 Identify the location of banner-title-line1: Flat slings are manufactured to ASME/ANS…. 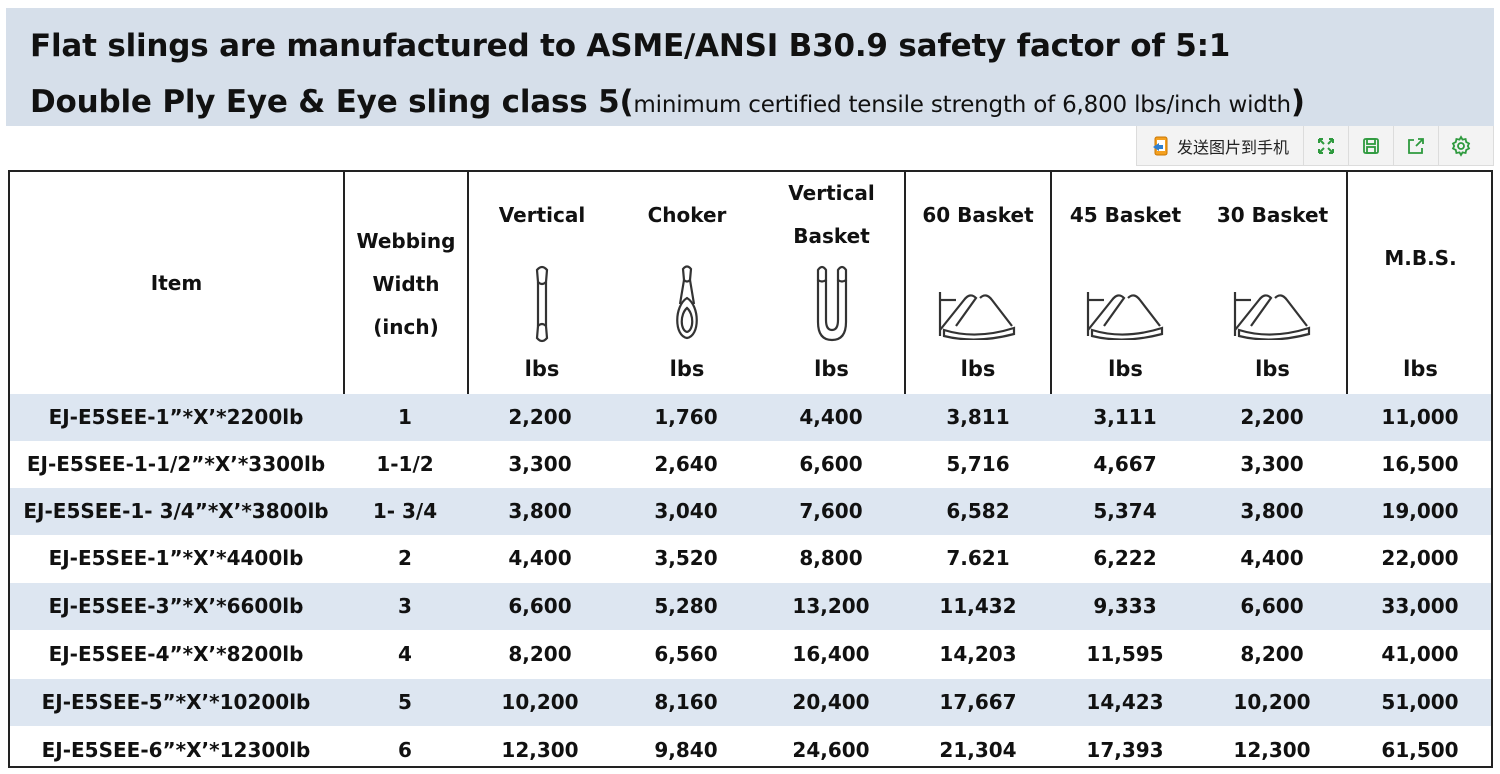
(630, 46).